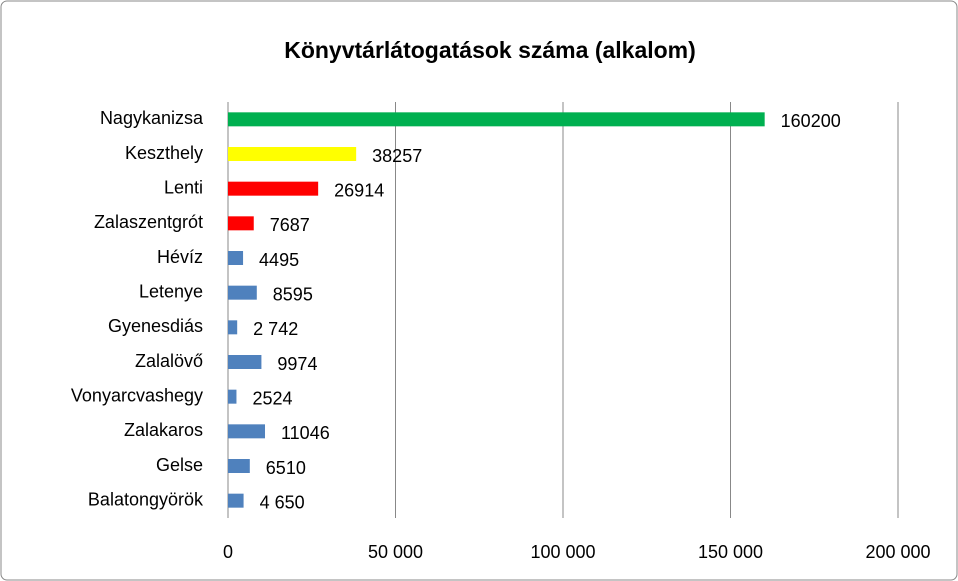 The height and width of the screenshot is (581, 958). Describe the element at coordinates (282, 502) in the screenshot. I see `value-label: 4 650` at that location.